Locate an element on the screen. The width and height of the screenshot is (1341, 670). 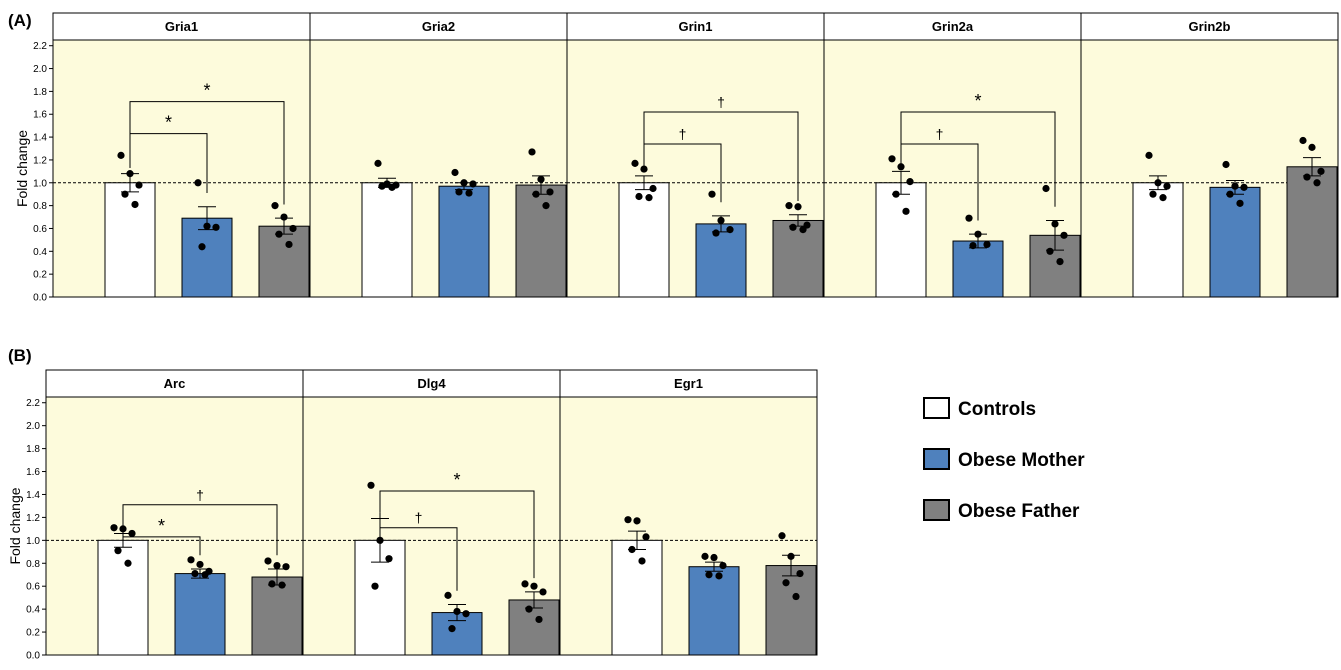
significance-label: * is located at coordinates (977, 101).